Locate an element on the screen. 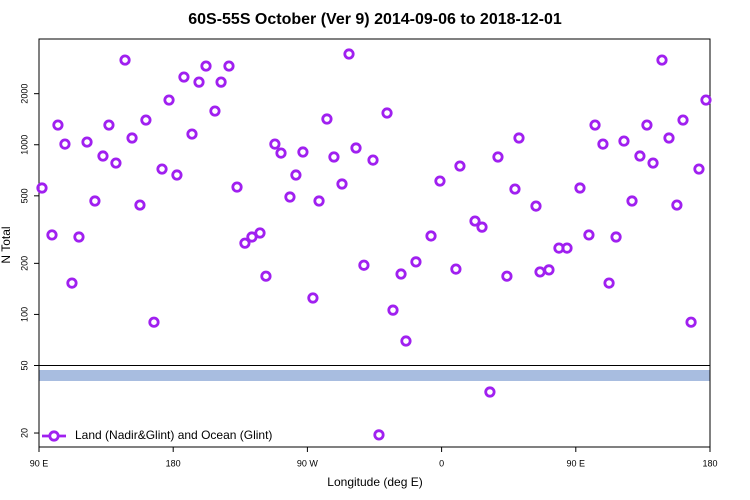 The width and height of the screenshot is (750, 500). x-tick-label: 90 W is located at coordinates (308, 463).